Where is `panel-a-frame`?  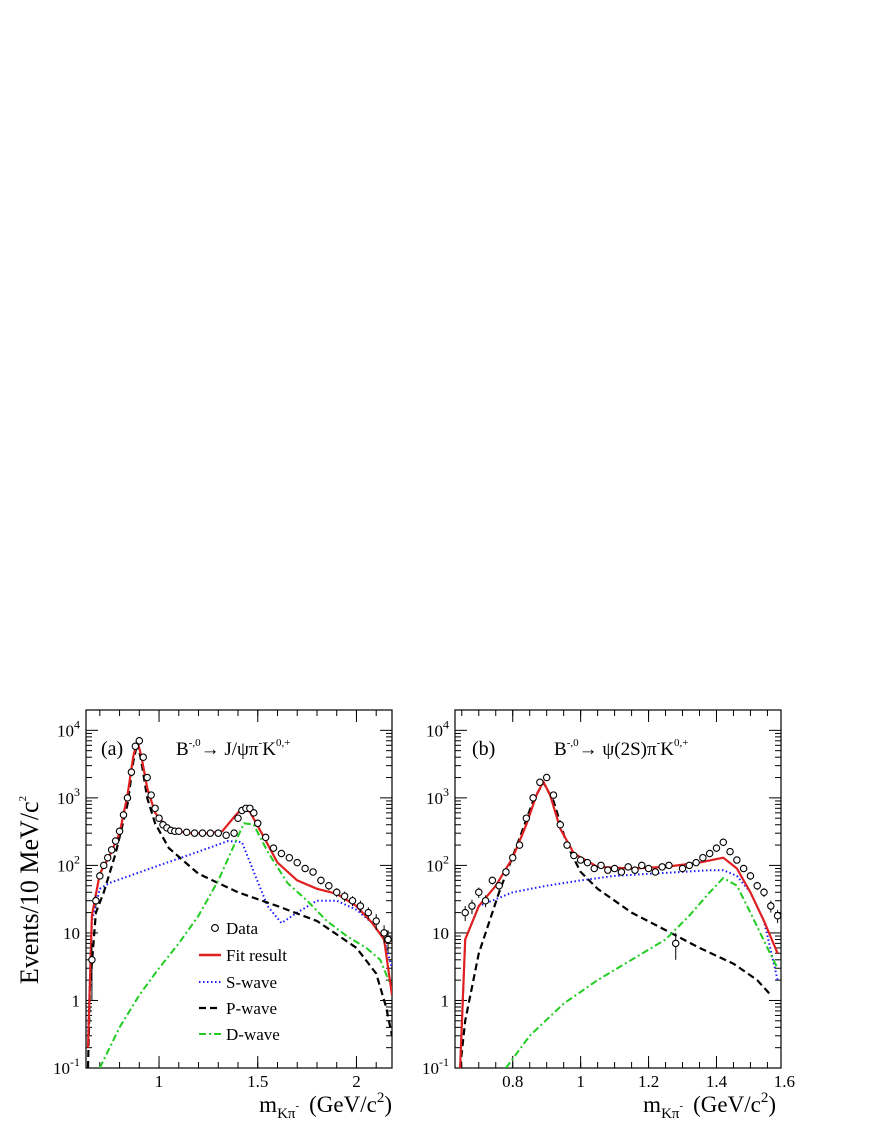
panel-a-frame is located at coordinates (239, 889).